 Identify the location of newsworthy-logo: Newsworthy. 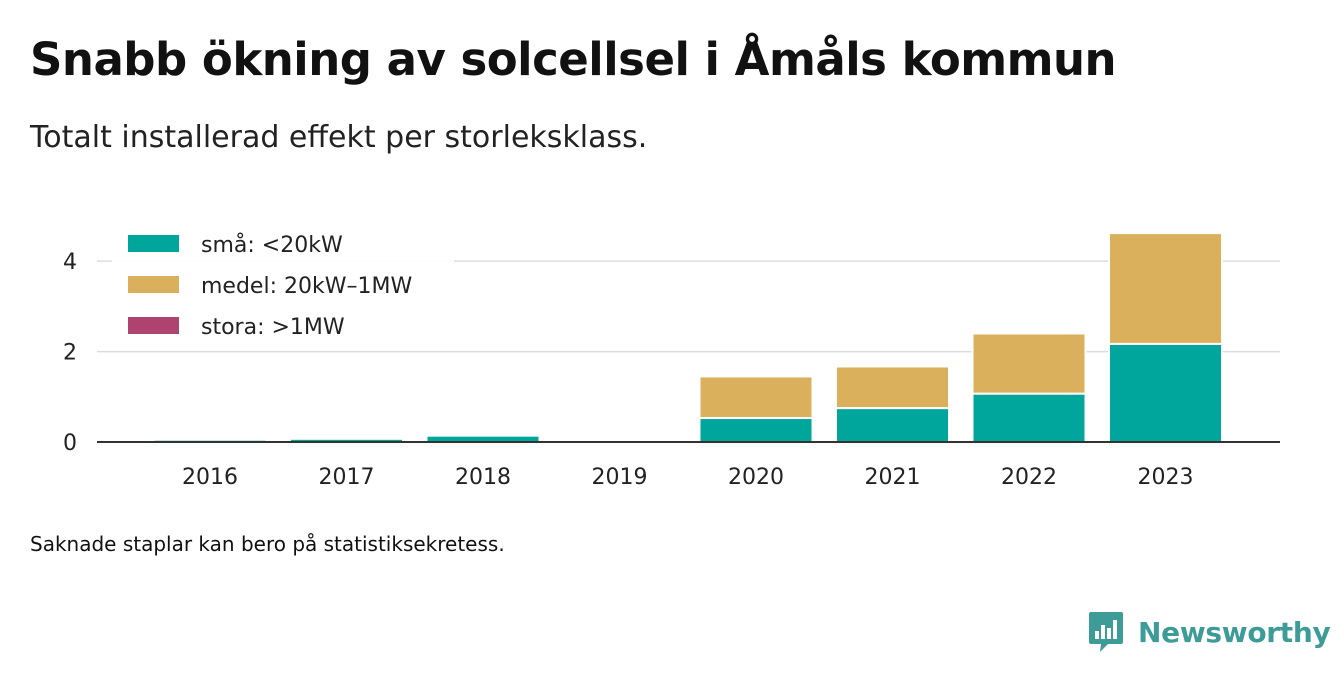
(1209, 632).